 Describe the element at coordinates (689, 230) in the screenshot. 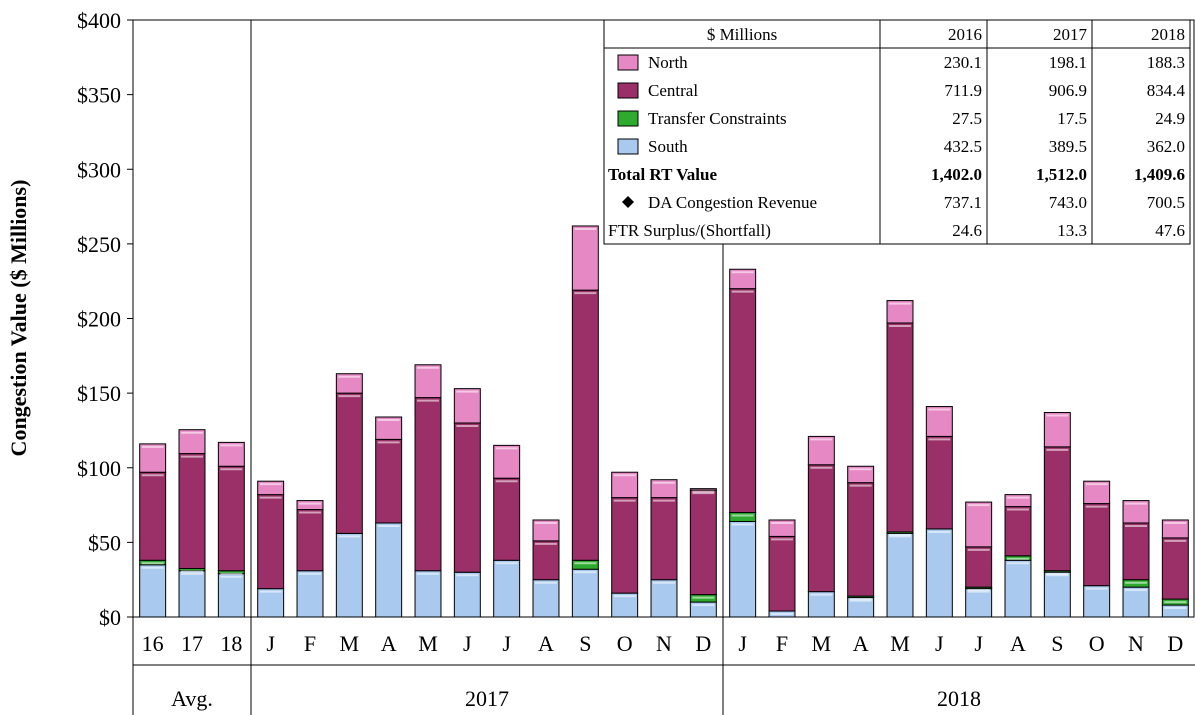

I see `table-row-label: FTR Surplus/(Shortfall)` at that location.